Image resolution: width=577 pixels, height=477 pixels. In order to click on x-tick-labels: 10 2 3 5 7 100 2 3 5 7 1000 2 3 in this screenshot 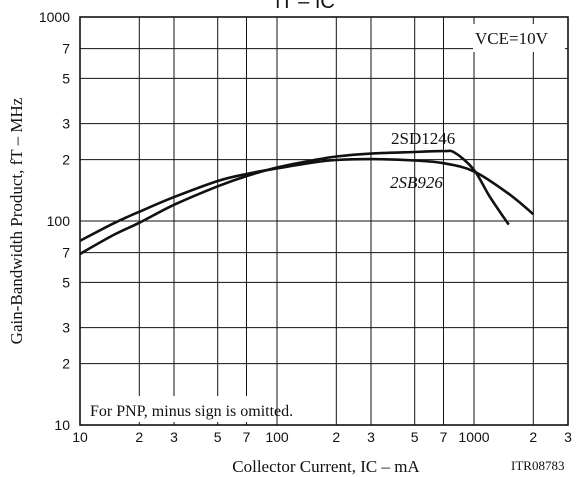, I will do `click(322, 437)`.